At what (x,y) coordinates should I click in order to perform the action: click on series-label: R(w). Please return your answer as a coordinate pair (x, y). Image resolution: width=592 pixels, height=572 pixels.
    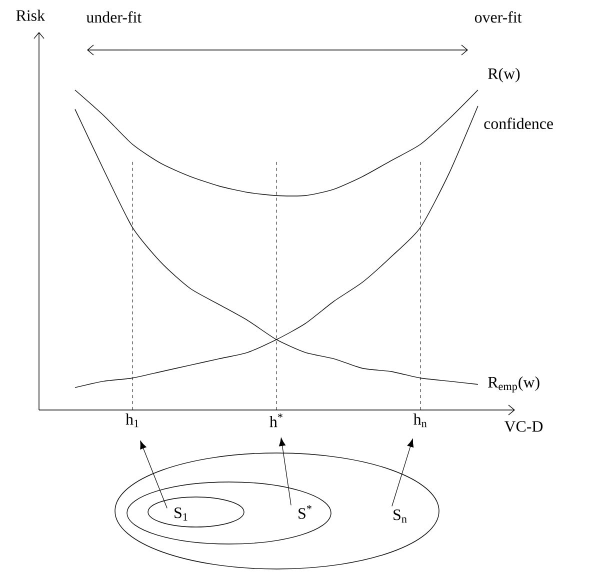
    Looking at the image, I should click on (504, 75).